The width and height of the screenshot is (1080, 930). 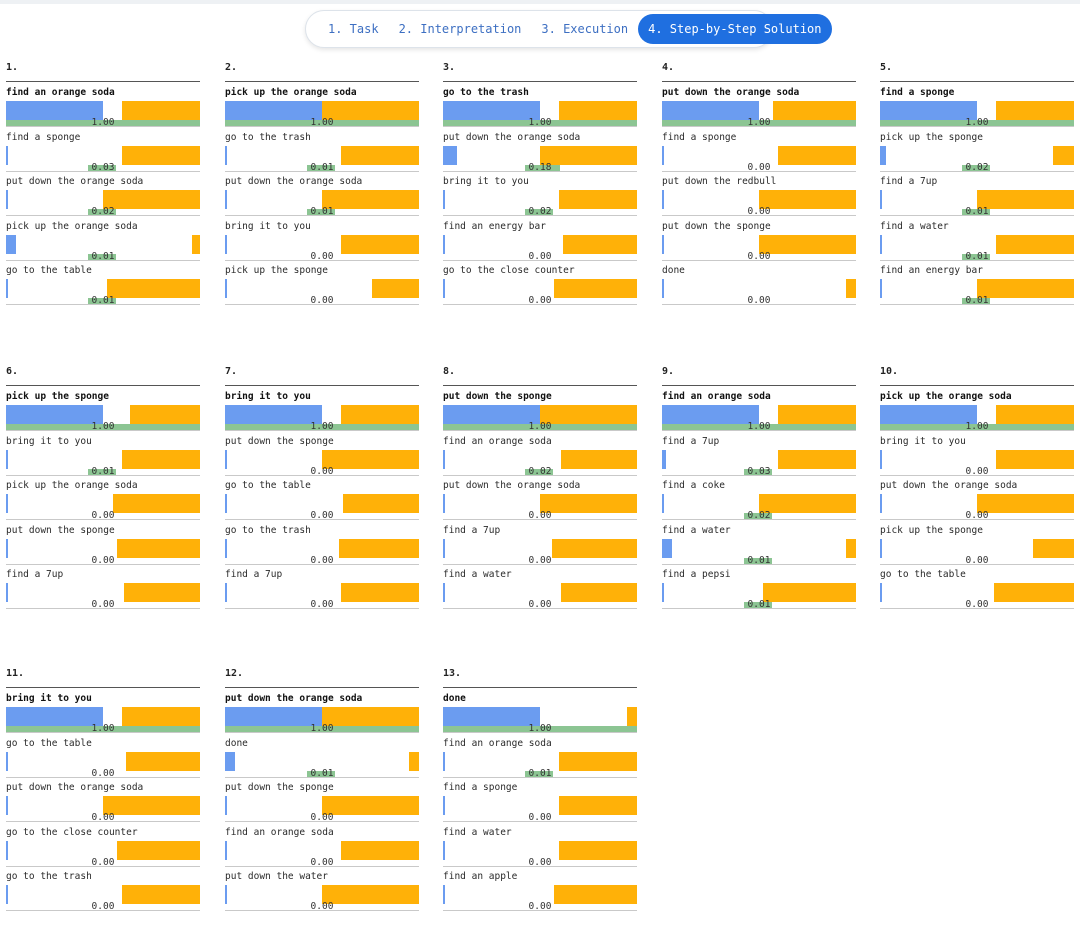 I want to click on selected-option: bring it to you 1.00, so click(x=103, y=711).